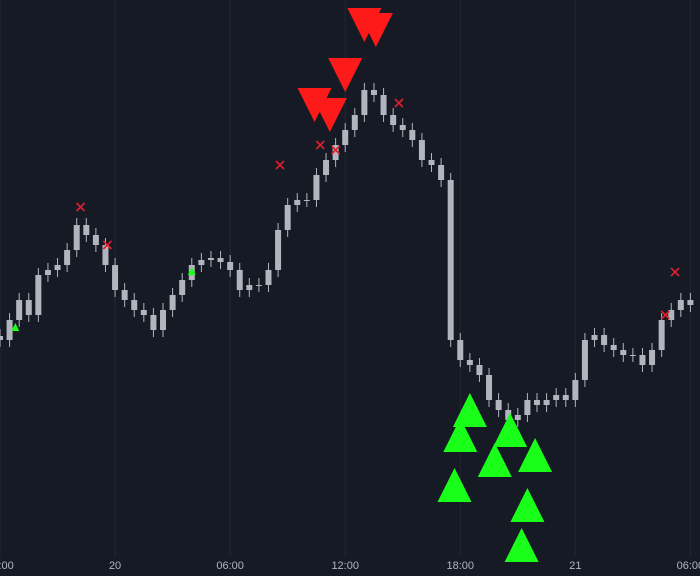  I want to click on x-tick-label: 06:00, so click(230, 566).